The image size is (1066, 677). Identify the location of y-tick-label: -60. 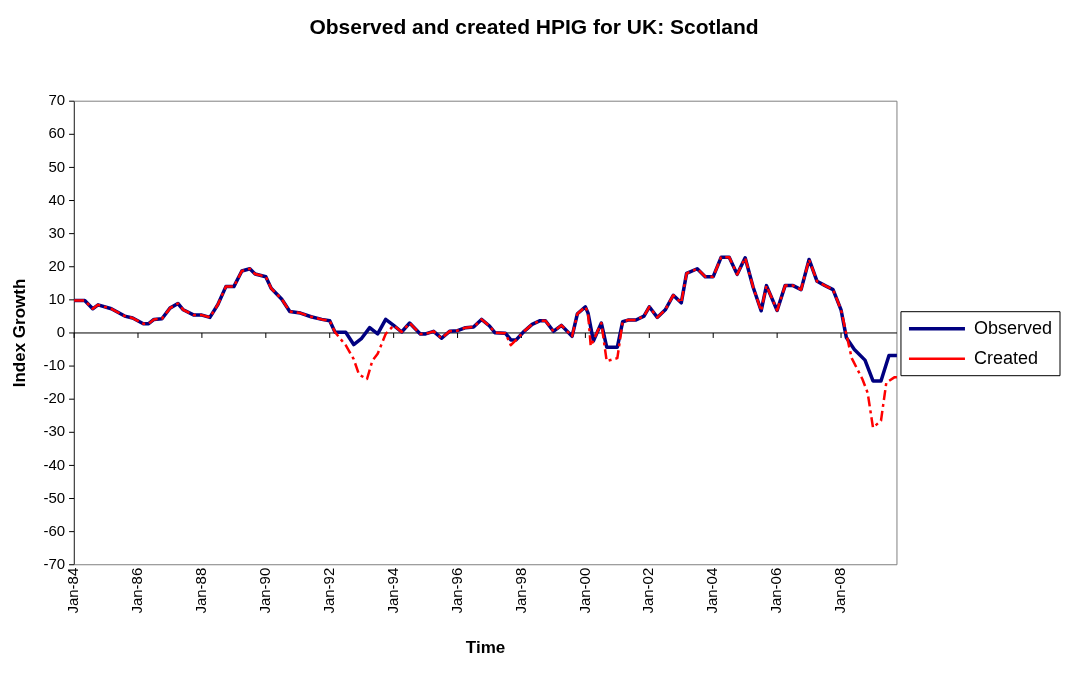
(54, 530).